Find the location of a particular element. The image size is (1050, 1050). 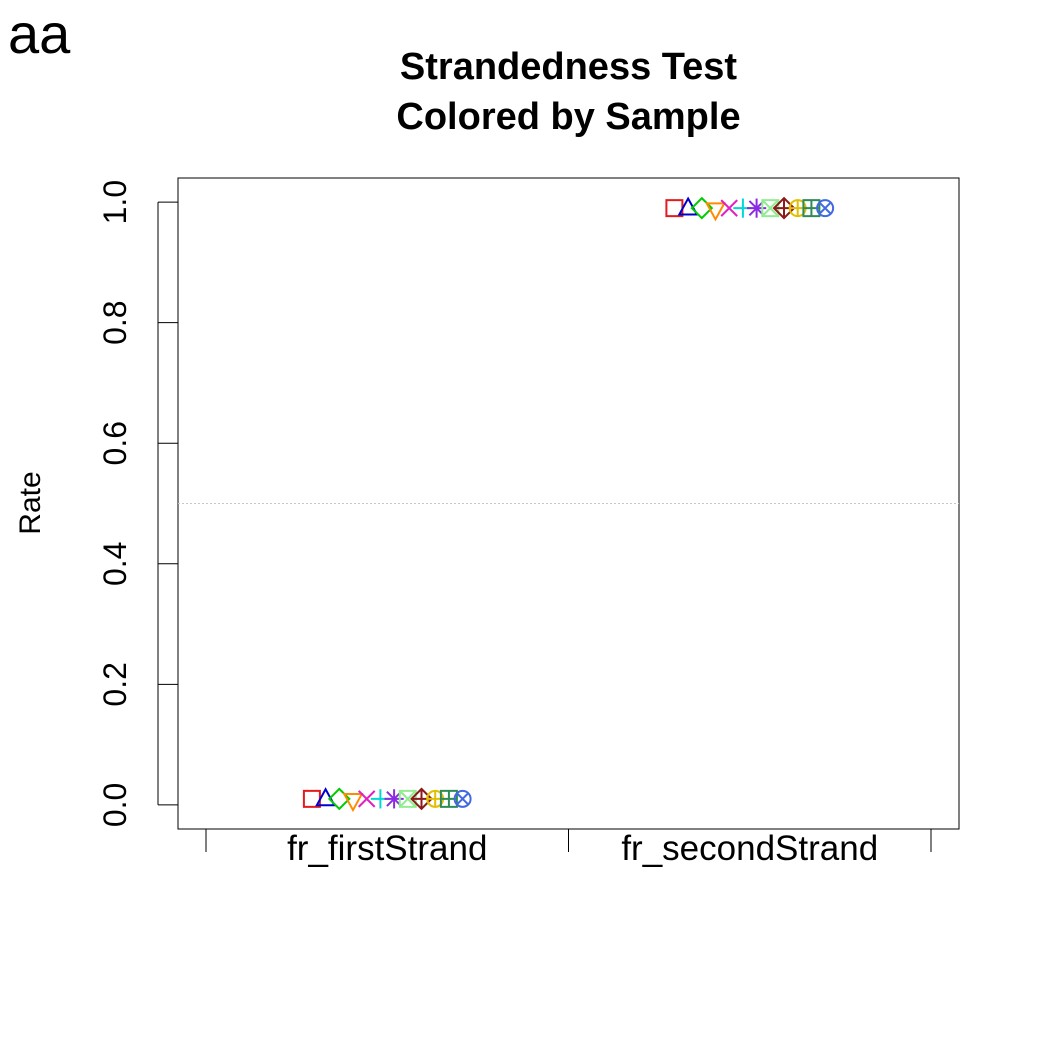

x-tick-label: fr_firstStrand is located at coordinates (387, 848).